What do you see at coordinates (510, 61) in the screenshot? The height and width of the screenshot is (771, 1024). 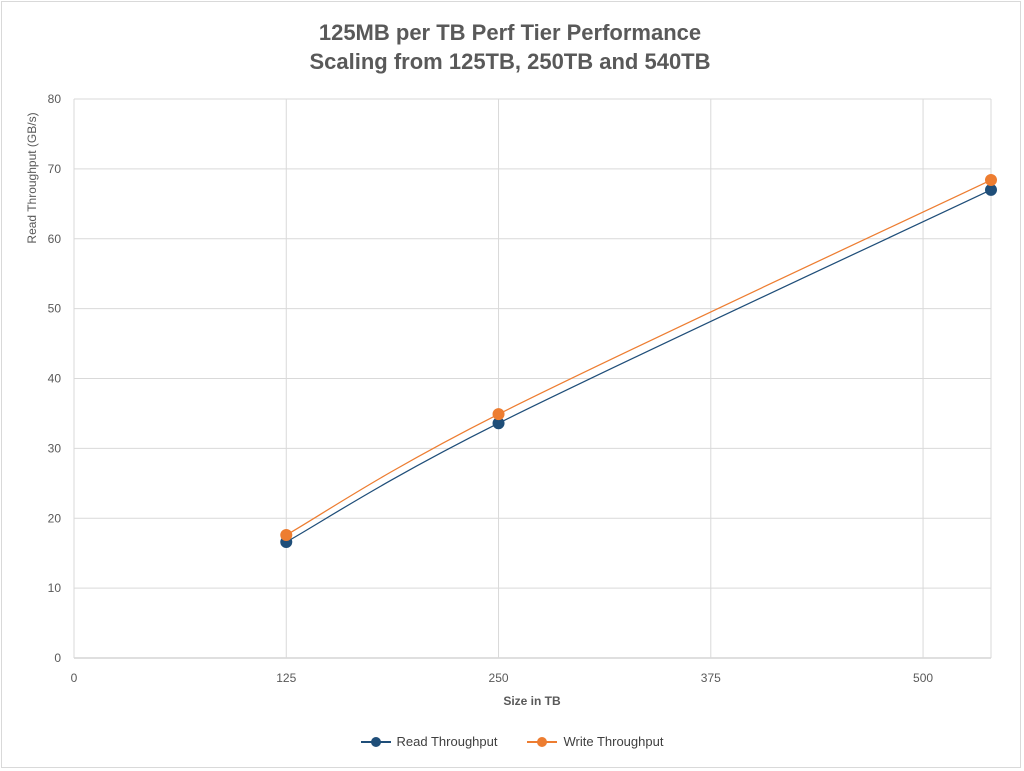 I see `chart-subtitle: Scaling from 125TB, 250TB and 540TB` at bounding box center [510, 61].